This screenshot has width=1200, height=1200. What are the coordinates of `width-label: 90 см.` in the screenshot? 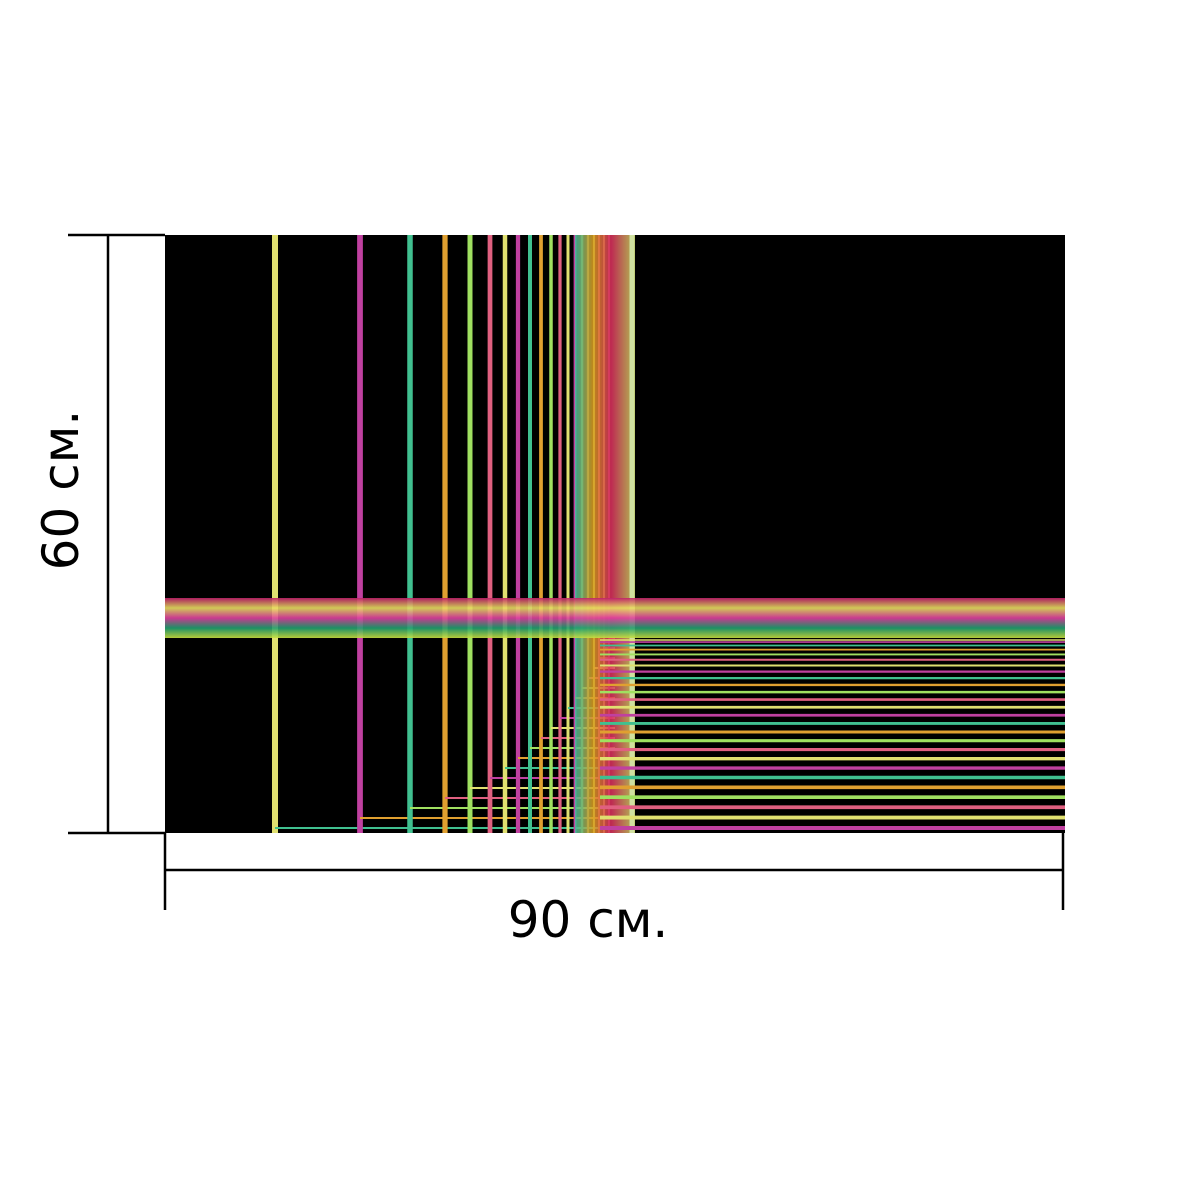 It's located at (588, 920).